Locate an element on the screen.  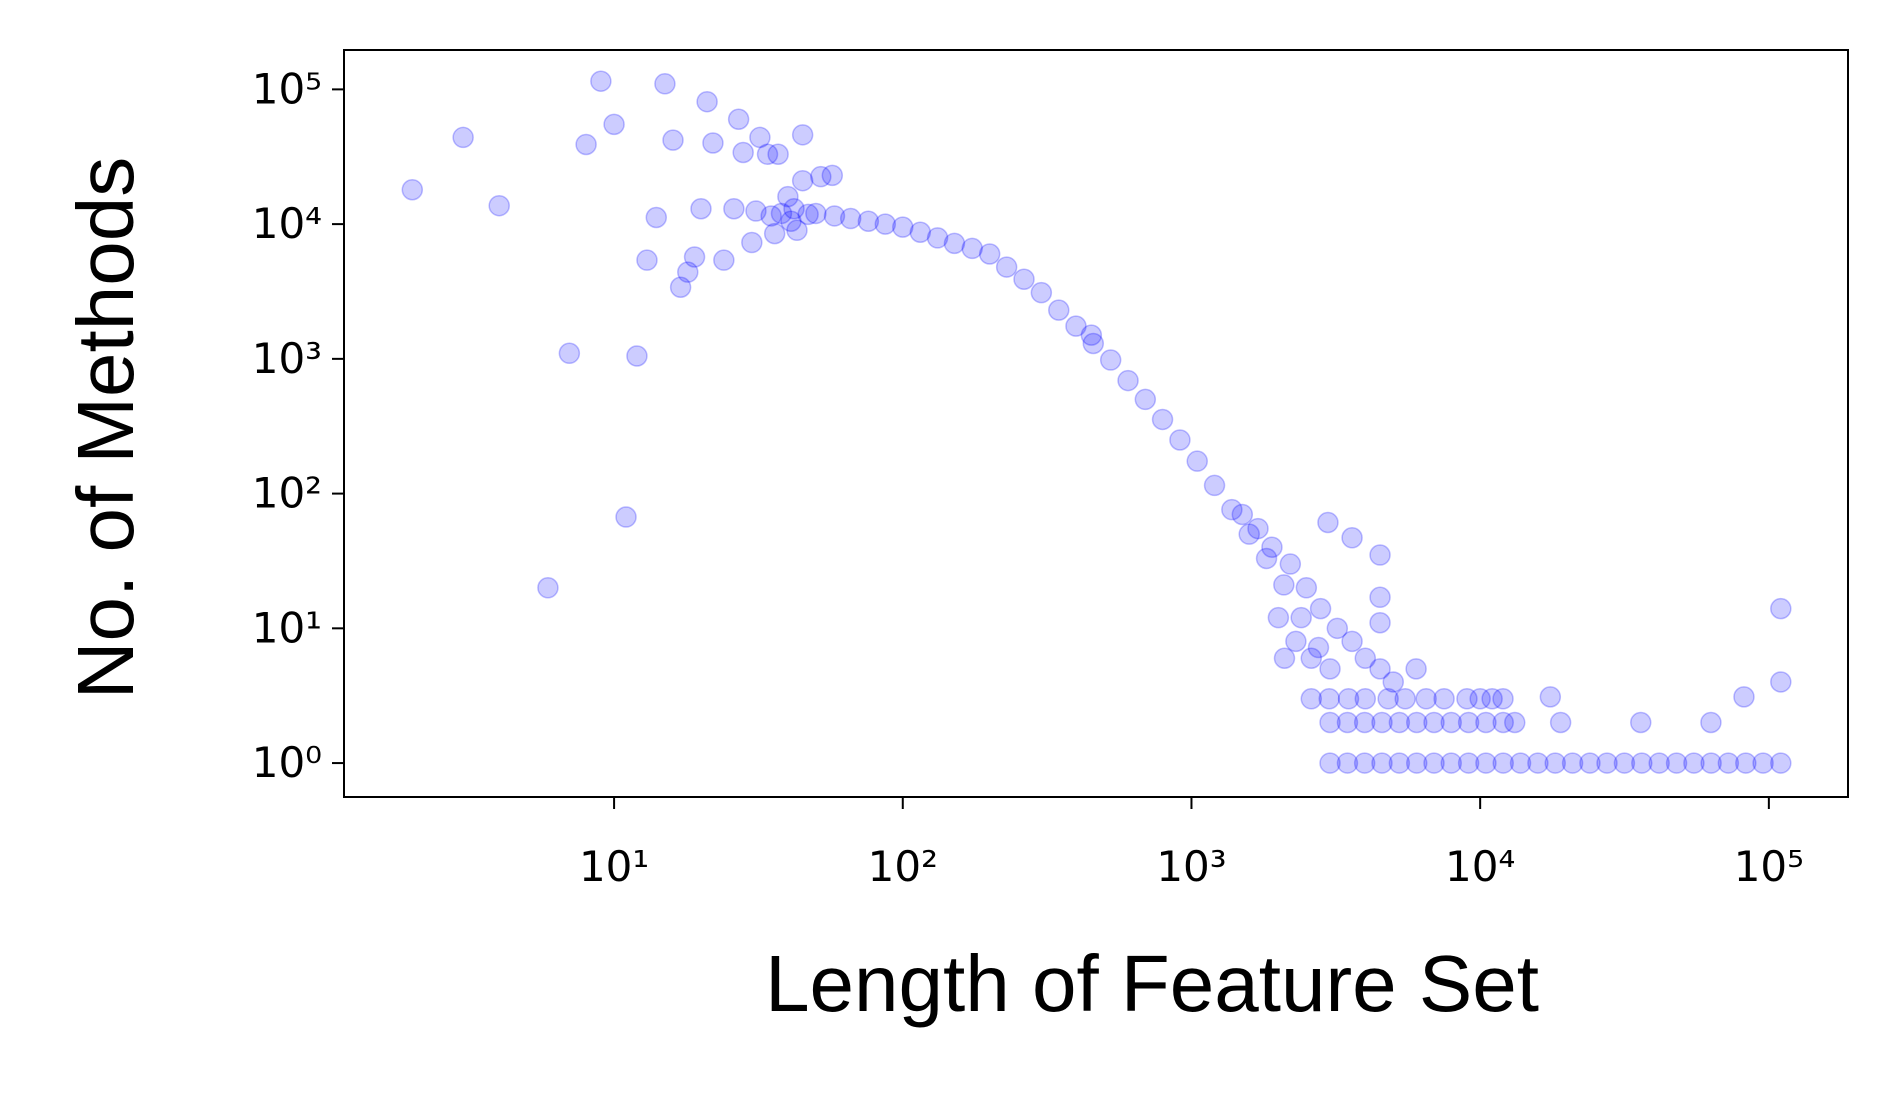
y-tick-label: 10⁴ is located at coordinates (287, 223).